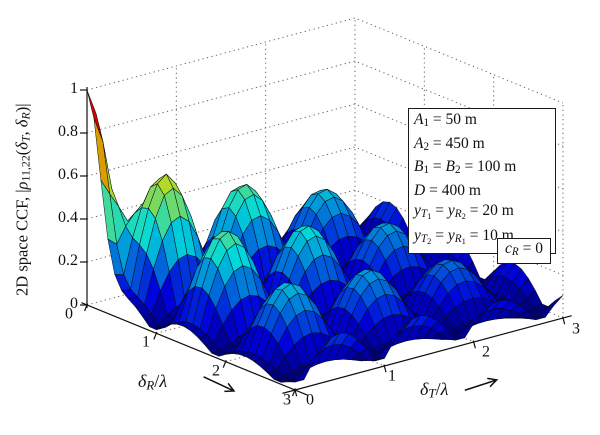 The image size is (600, 435). What do you see at coordinates (447, 190) in the screenshot?
I see `annotation-line: D = 400 m` at bounding box center [447, 190].